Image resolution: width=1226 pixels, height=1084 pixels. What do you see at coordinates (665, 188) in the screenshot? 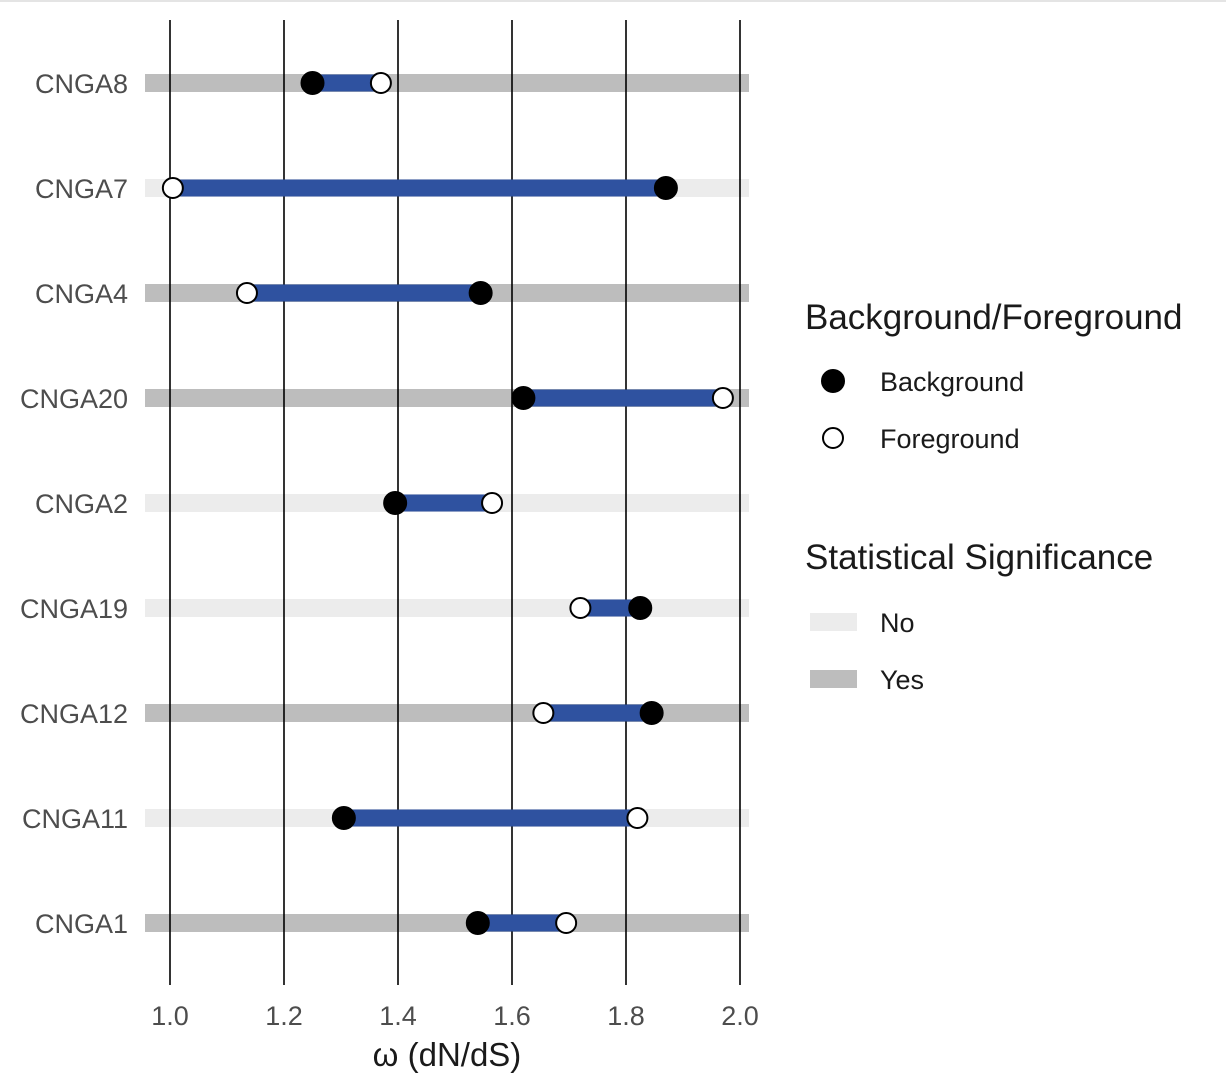
I see `background-point-cnga7` at bounding box center [665, 188].